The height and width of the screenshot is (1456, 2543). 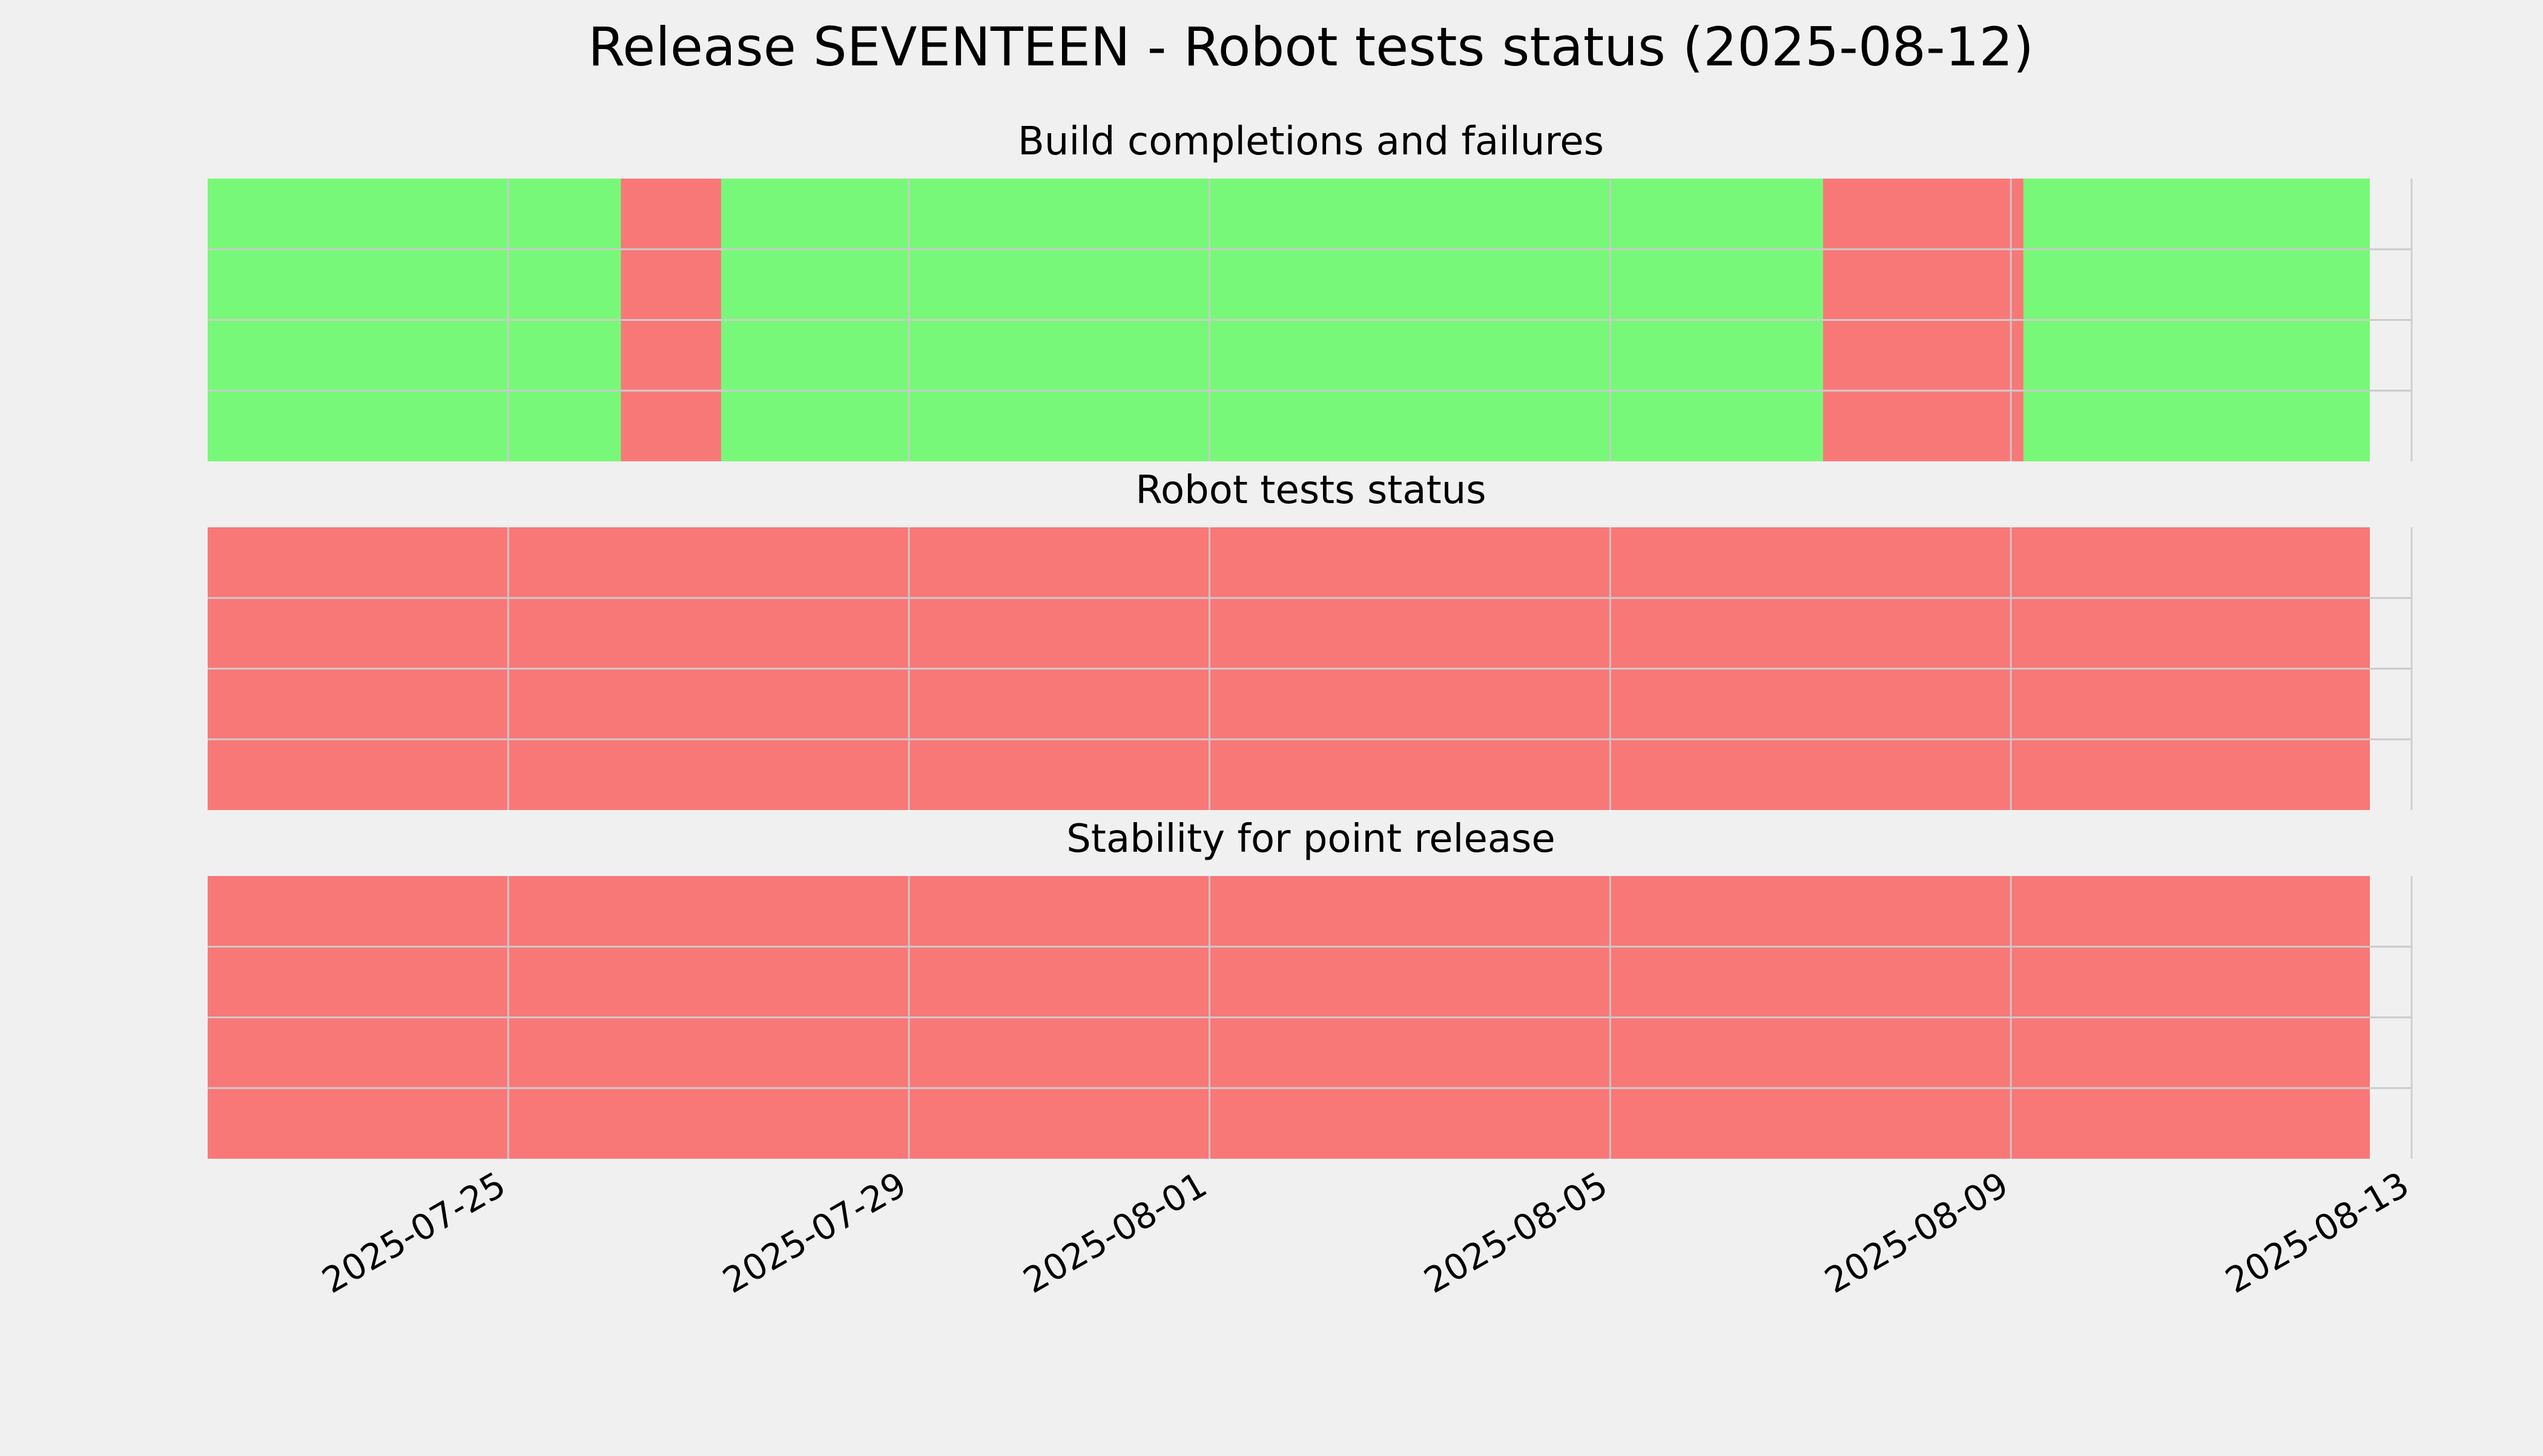 What do you see at coordinates (1311, 490) in the screenshot?
I see `panel-title: Robot tests status` at bounding box center [1311, 490].